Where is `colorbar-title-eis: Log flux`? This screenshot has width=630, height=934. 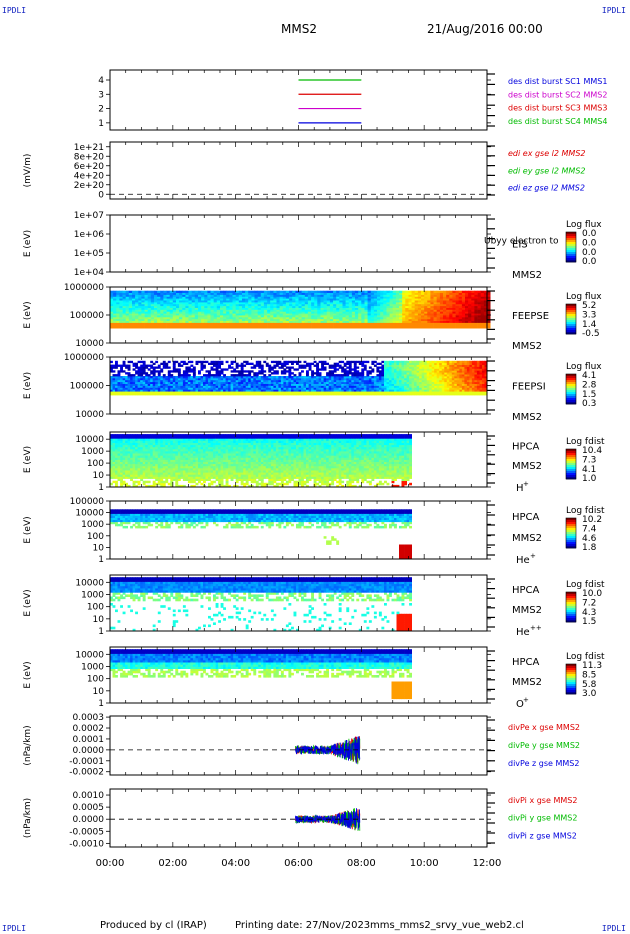
colorbar-title-eis: Log flux is located at coordinates (584, 225).